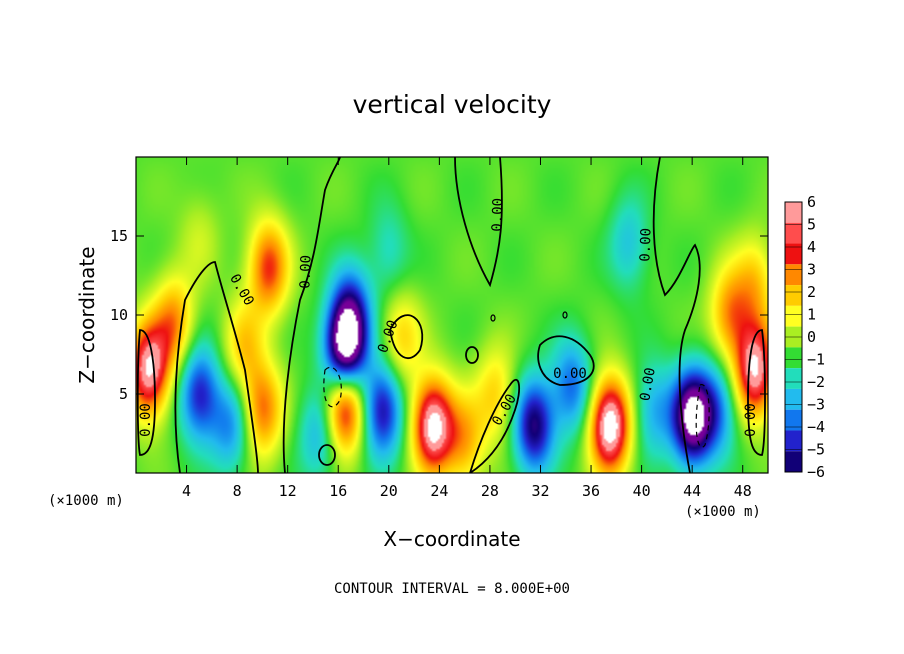 The height and width of the screenshot is (654, 904). Describe the element at coordinates (811, 315) in the screenshot. I see `colorbar-label: 1` at that location.